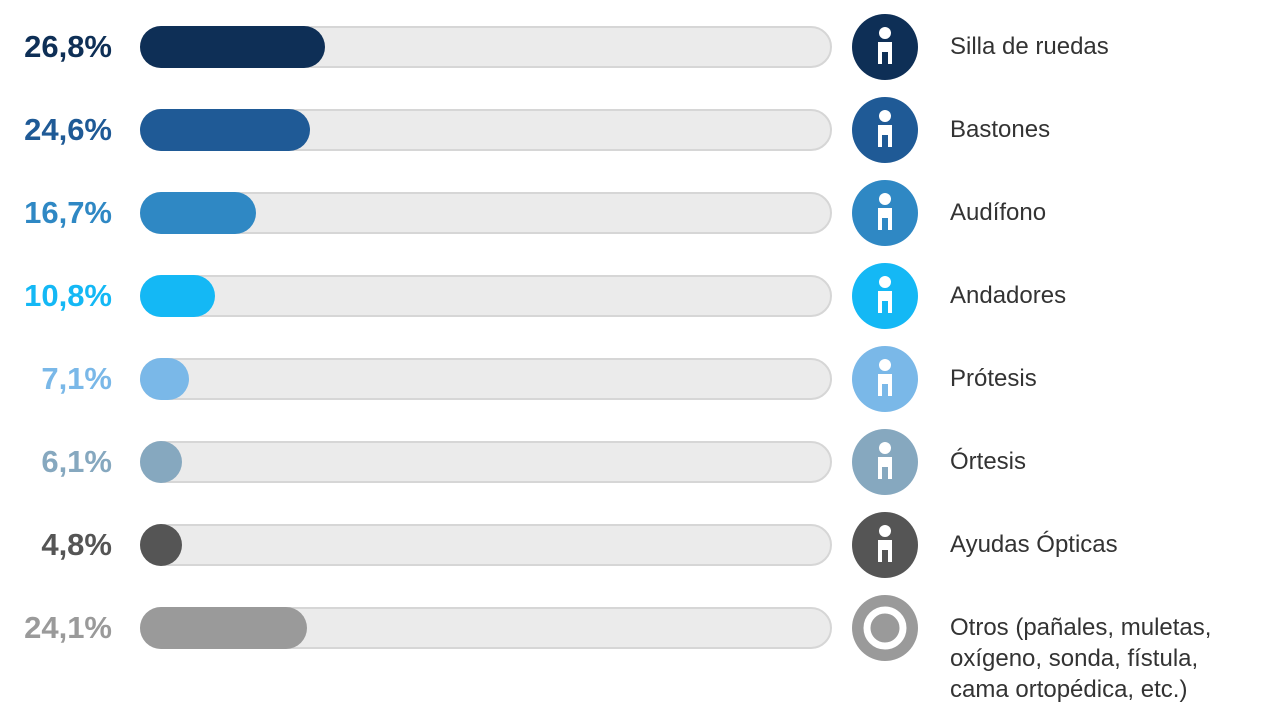  What do you see at coordinates (68, 129) in the screenshot?
I see `value-label: 24,6%` at bounding box center [68, 129].